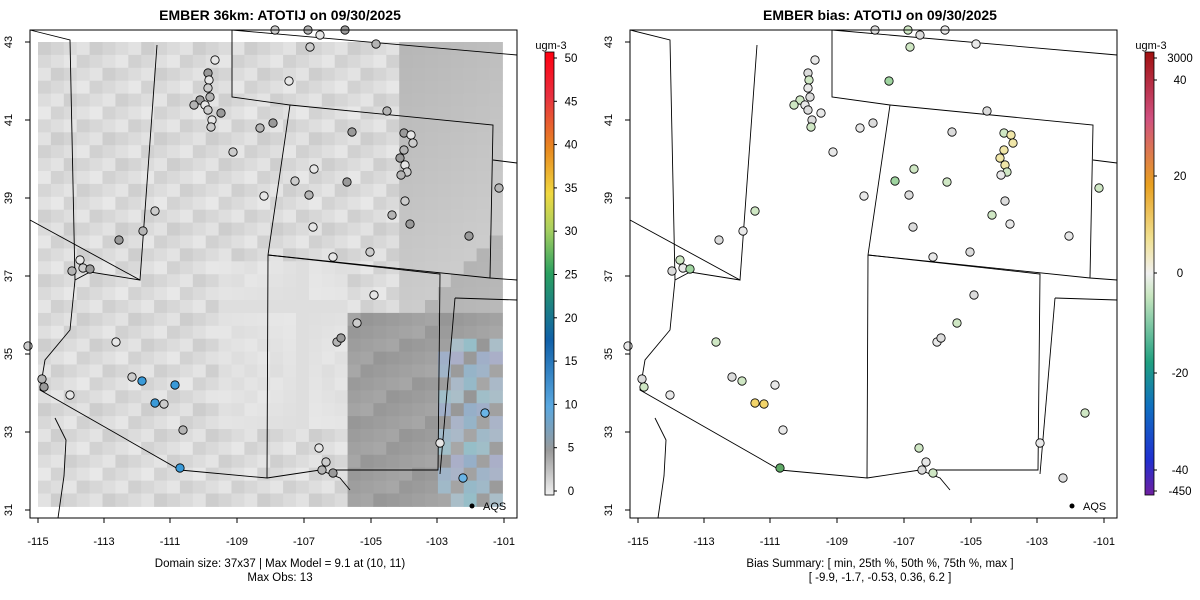 This screenshot has height=600, width=1200. I want to click on y-tick-label: 37, so click(609, 276).